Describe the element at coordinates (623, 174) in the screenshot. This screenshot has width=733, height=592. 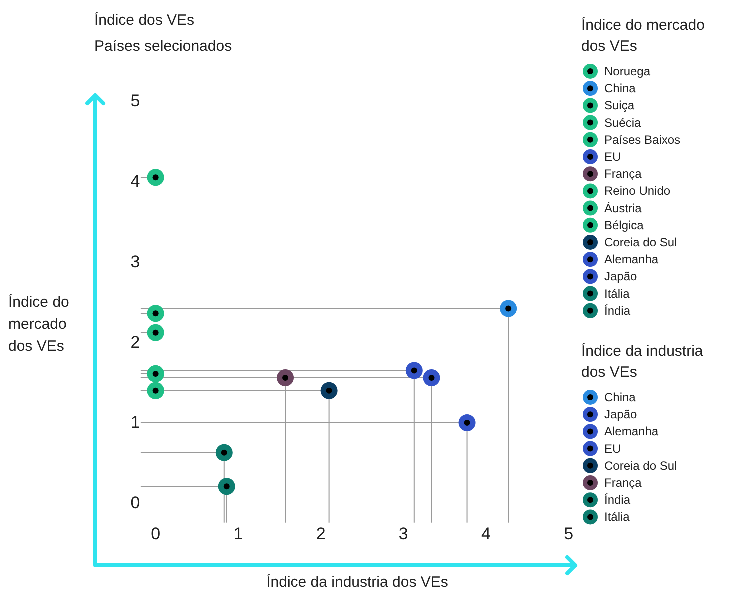
I see `text: França` at that location.